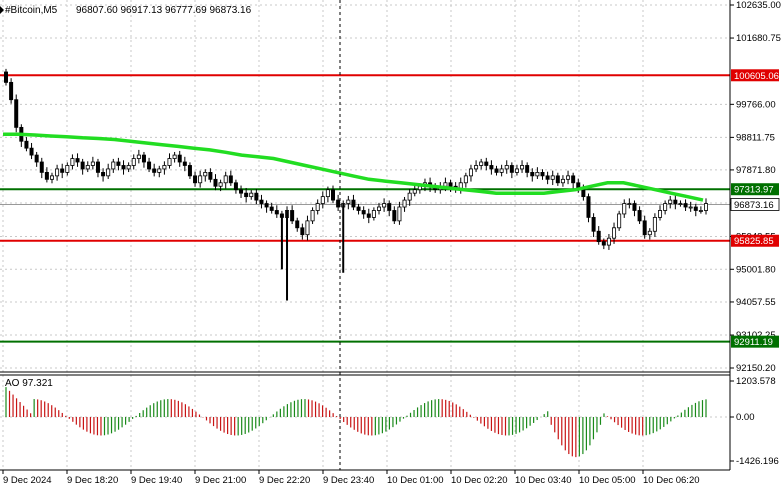 Image resolution: width=781 pixels, height=494 pixels. I want to click on time-tick-label: 9 Dec 22:20, so click(284, 480).